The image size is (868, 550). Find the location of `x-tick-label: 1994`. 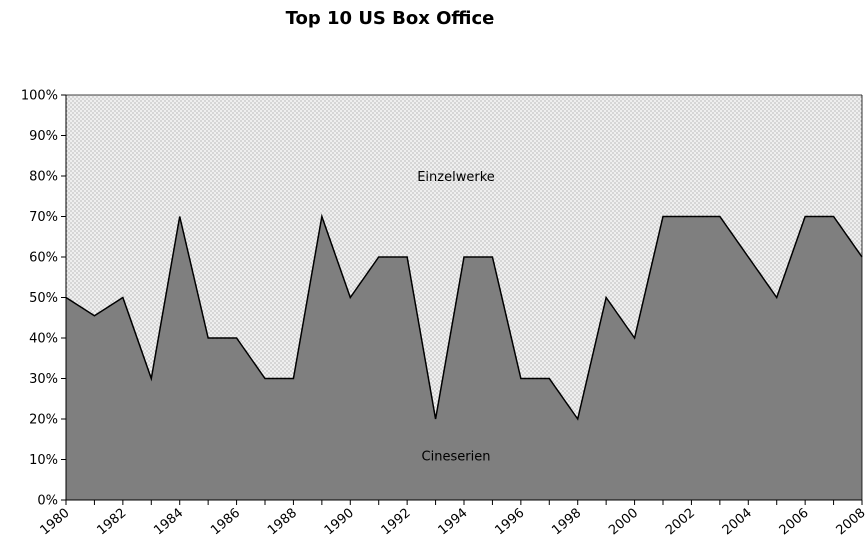

x-tick-label: 1994 is located at coordinates (453, 522).